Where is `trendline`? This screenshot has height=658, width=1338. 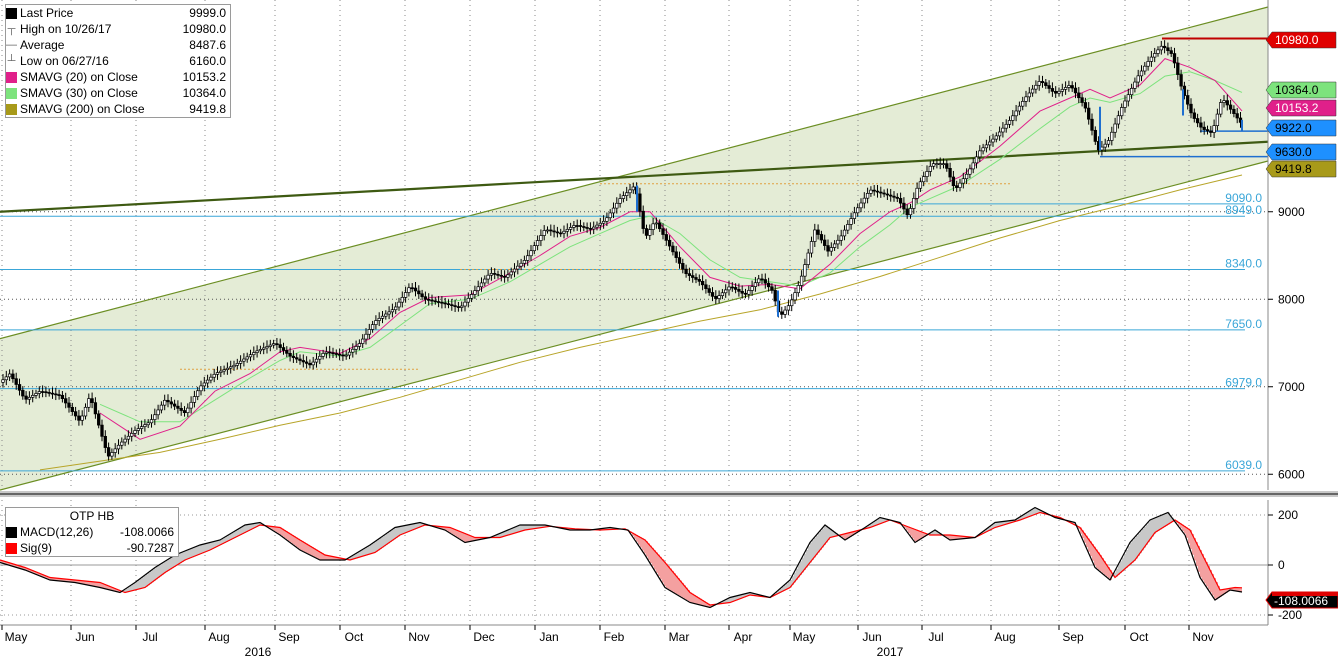
trendline is located at coordinates (634, 176).